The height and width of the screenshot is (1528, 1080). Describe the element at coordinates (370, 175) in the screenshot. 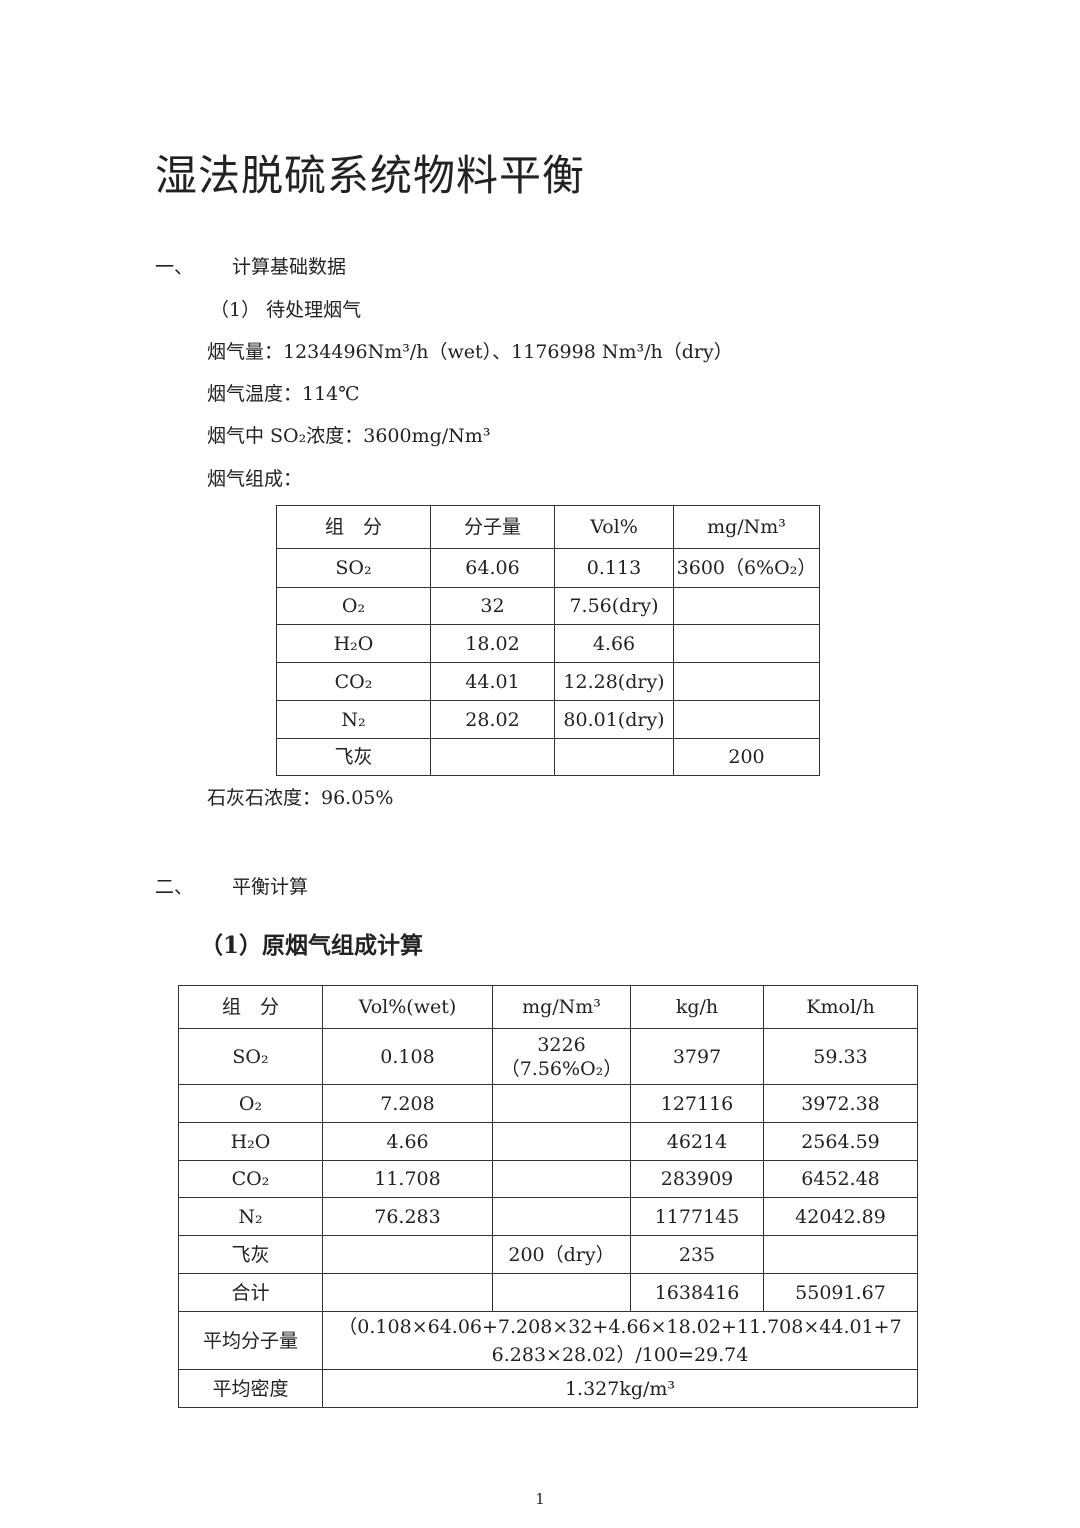

I see `document-title: 湿法脱硫系统物料平衡` at that location.